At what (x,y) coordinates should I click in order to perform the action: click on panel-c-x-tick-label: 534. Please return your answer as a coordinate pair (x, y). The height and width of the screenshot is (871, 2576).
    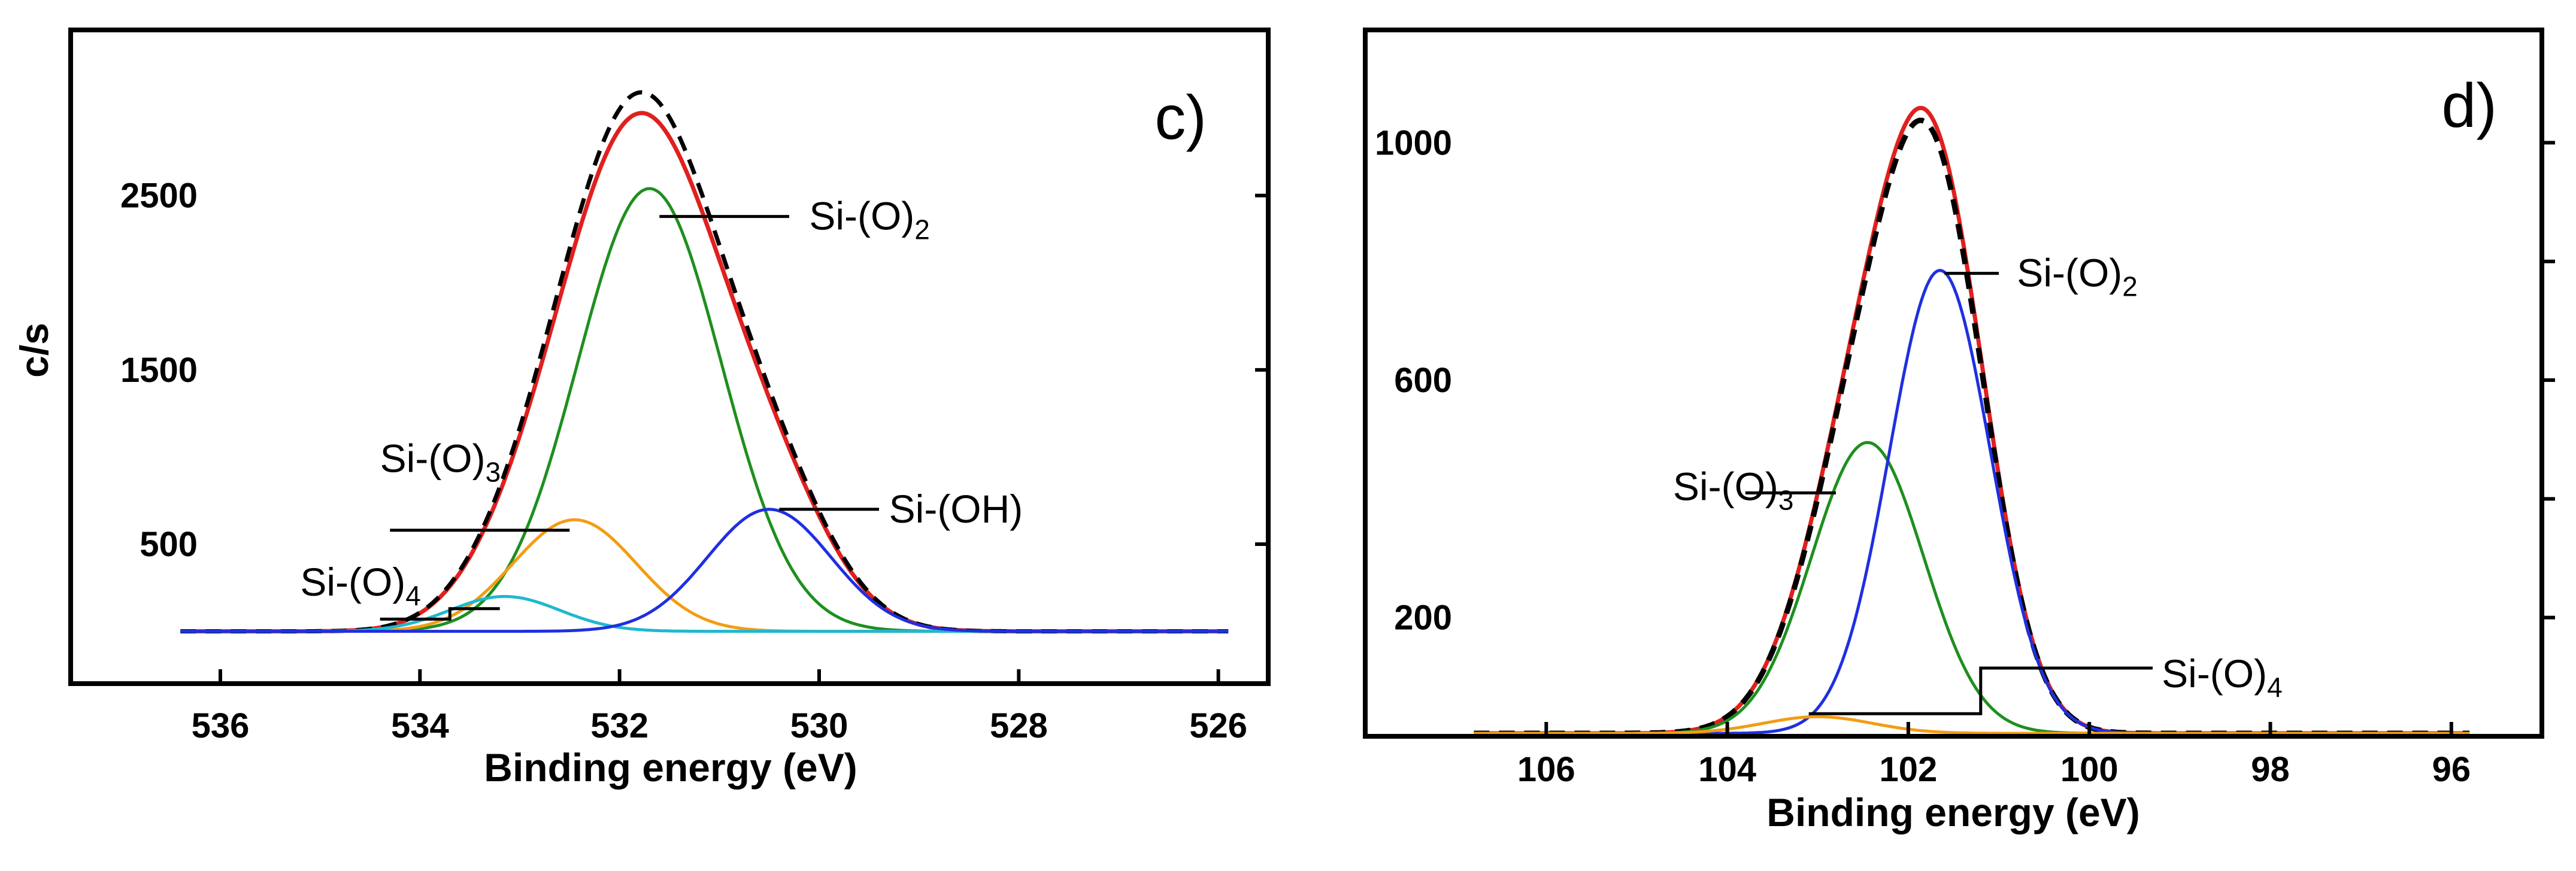
    Looking at the image, I should click on (420, 725).